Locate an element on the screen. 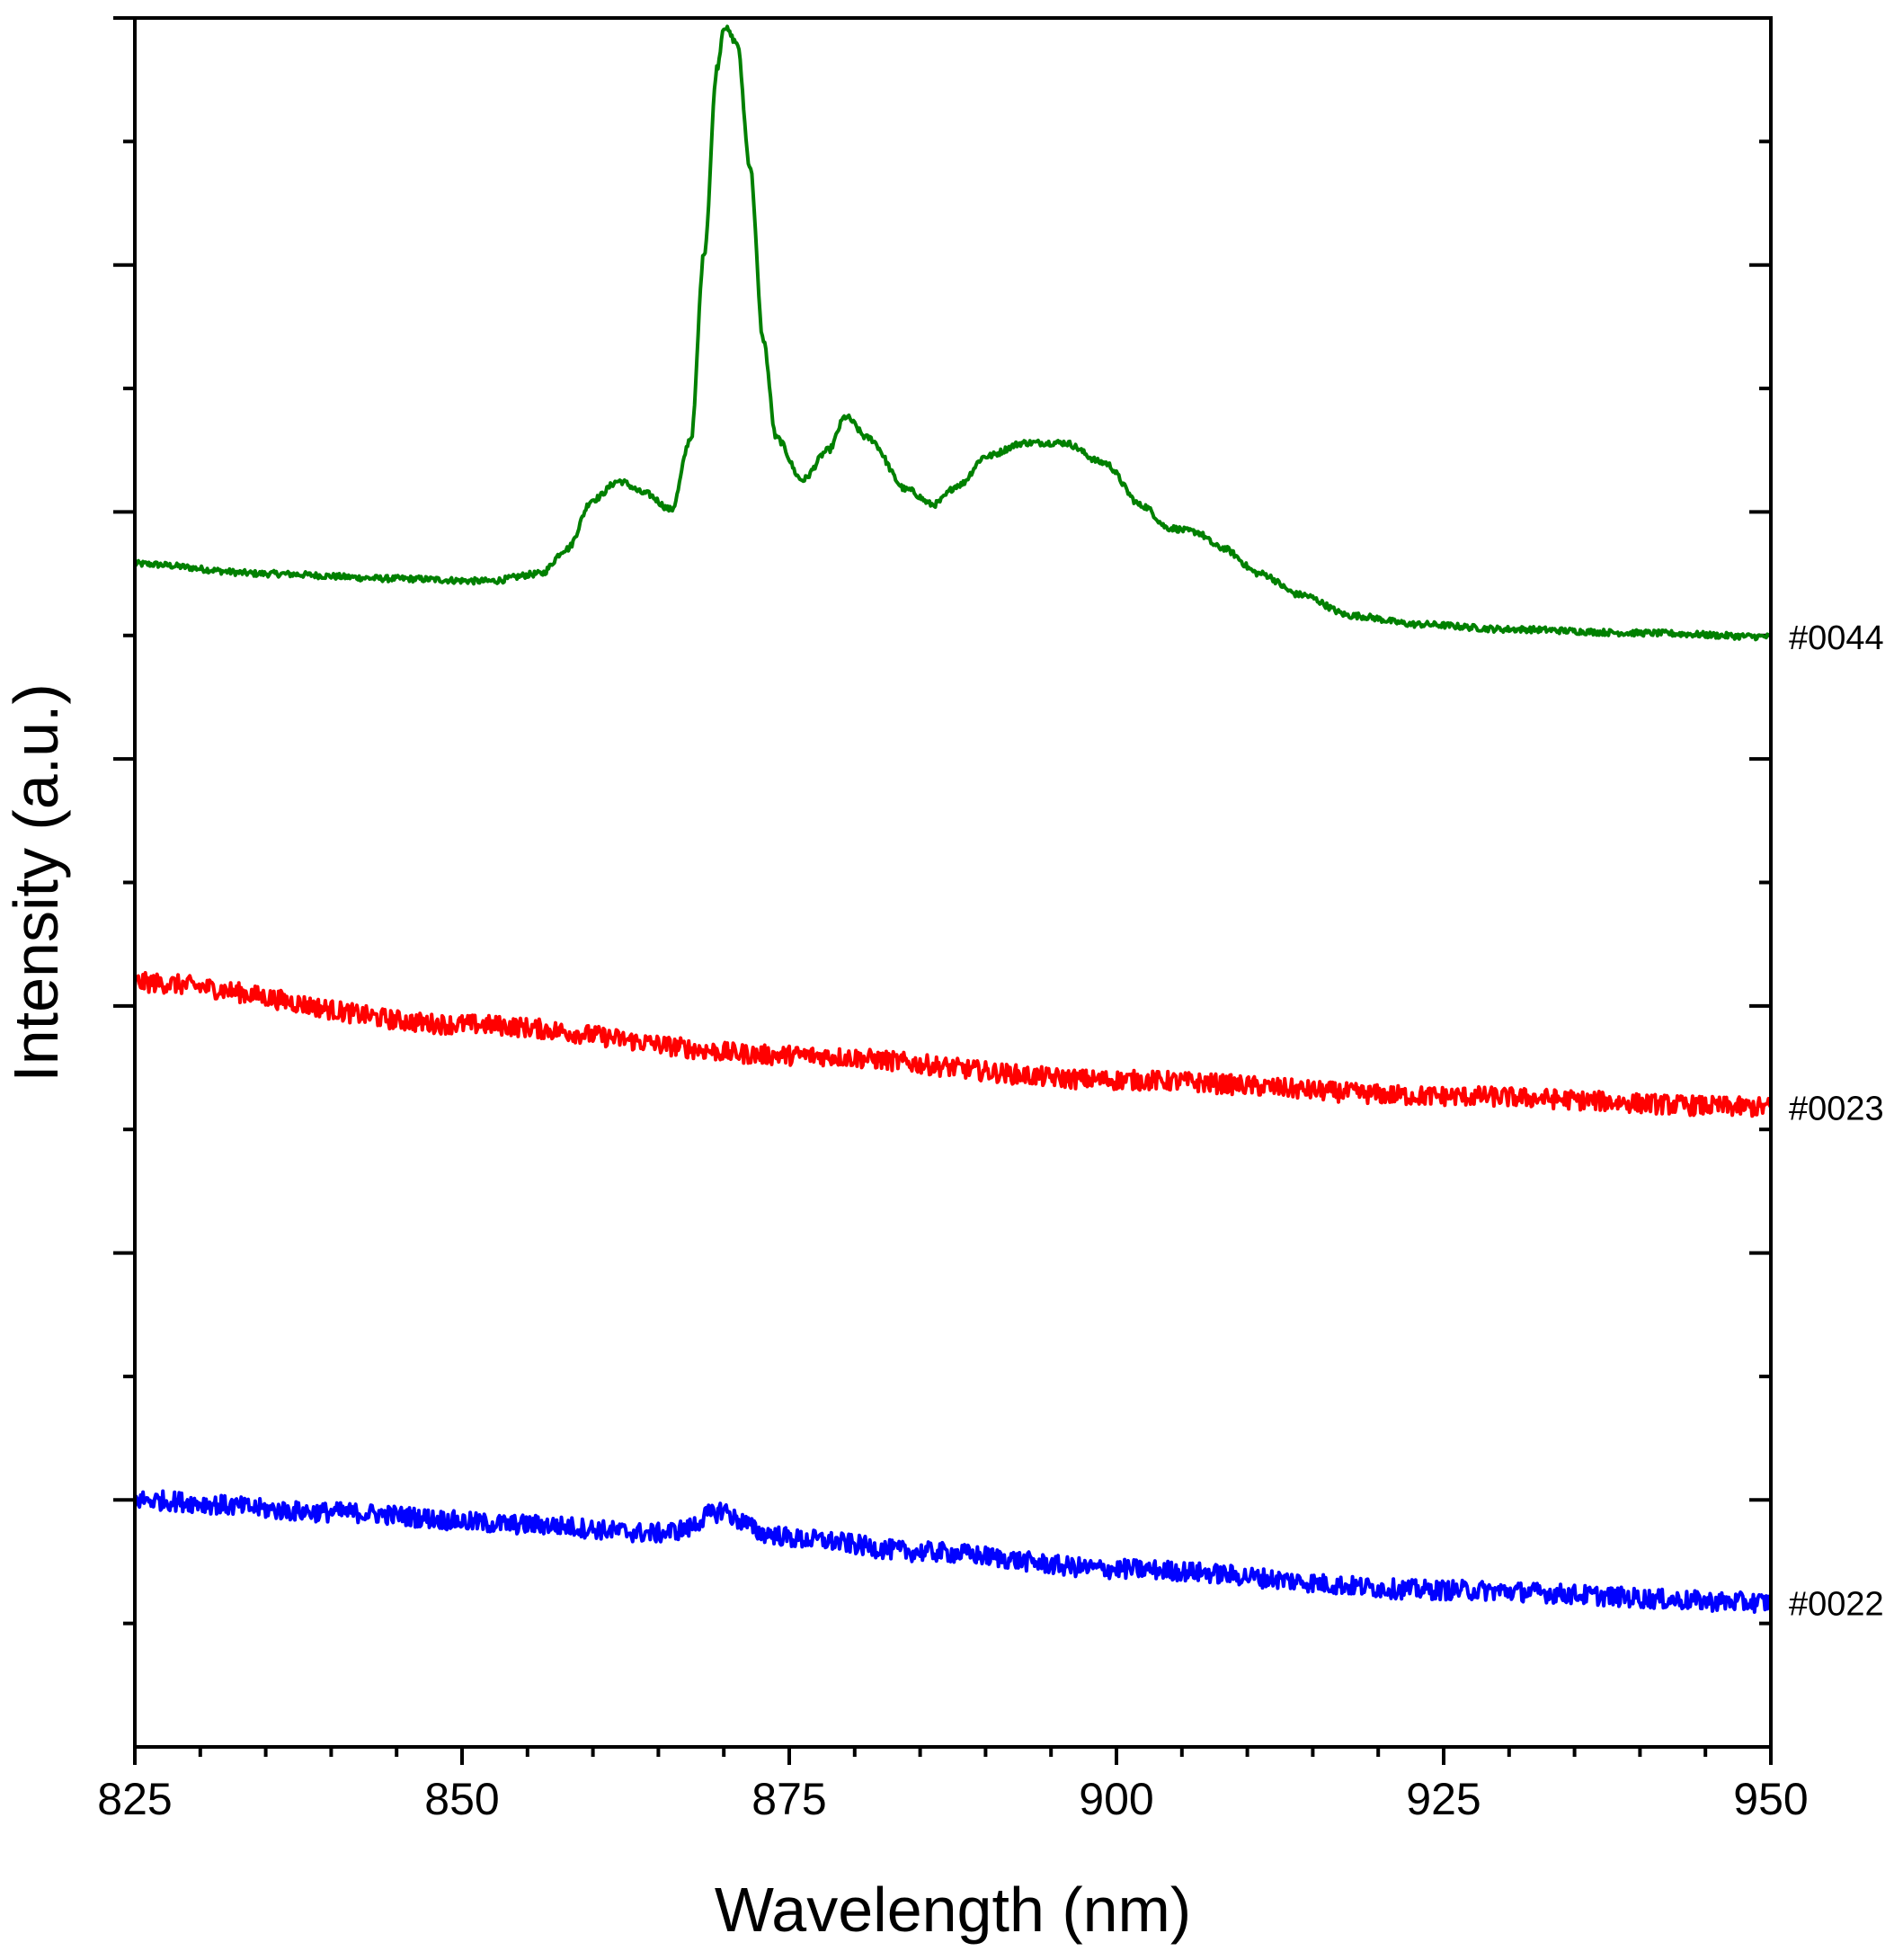 The height and width of the screenshot is (1960, 1903). series-label: #0022 is located at coordinates (1837, 1604).